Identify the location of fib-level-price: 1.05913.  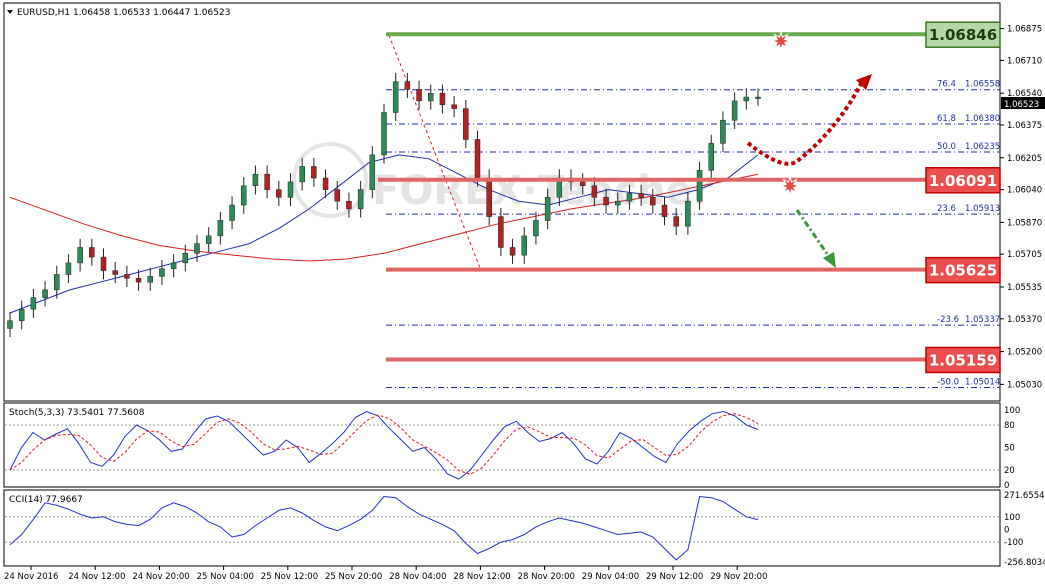
(982, 209).